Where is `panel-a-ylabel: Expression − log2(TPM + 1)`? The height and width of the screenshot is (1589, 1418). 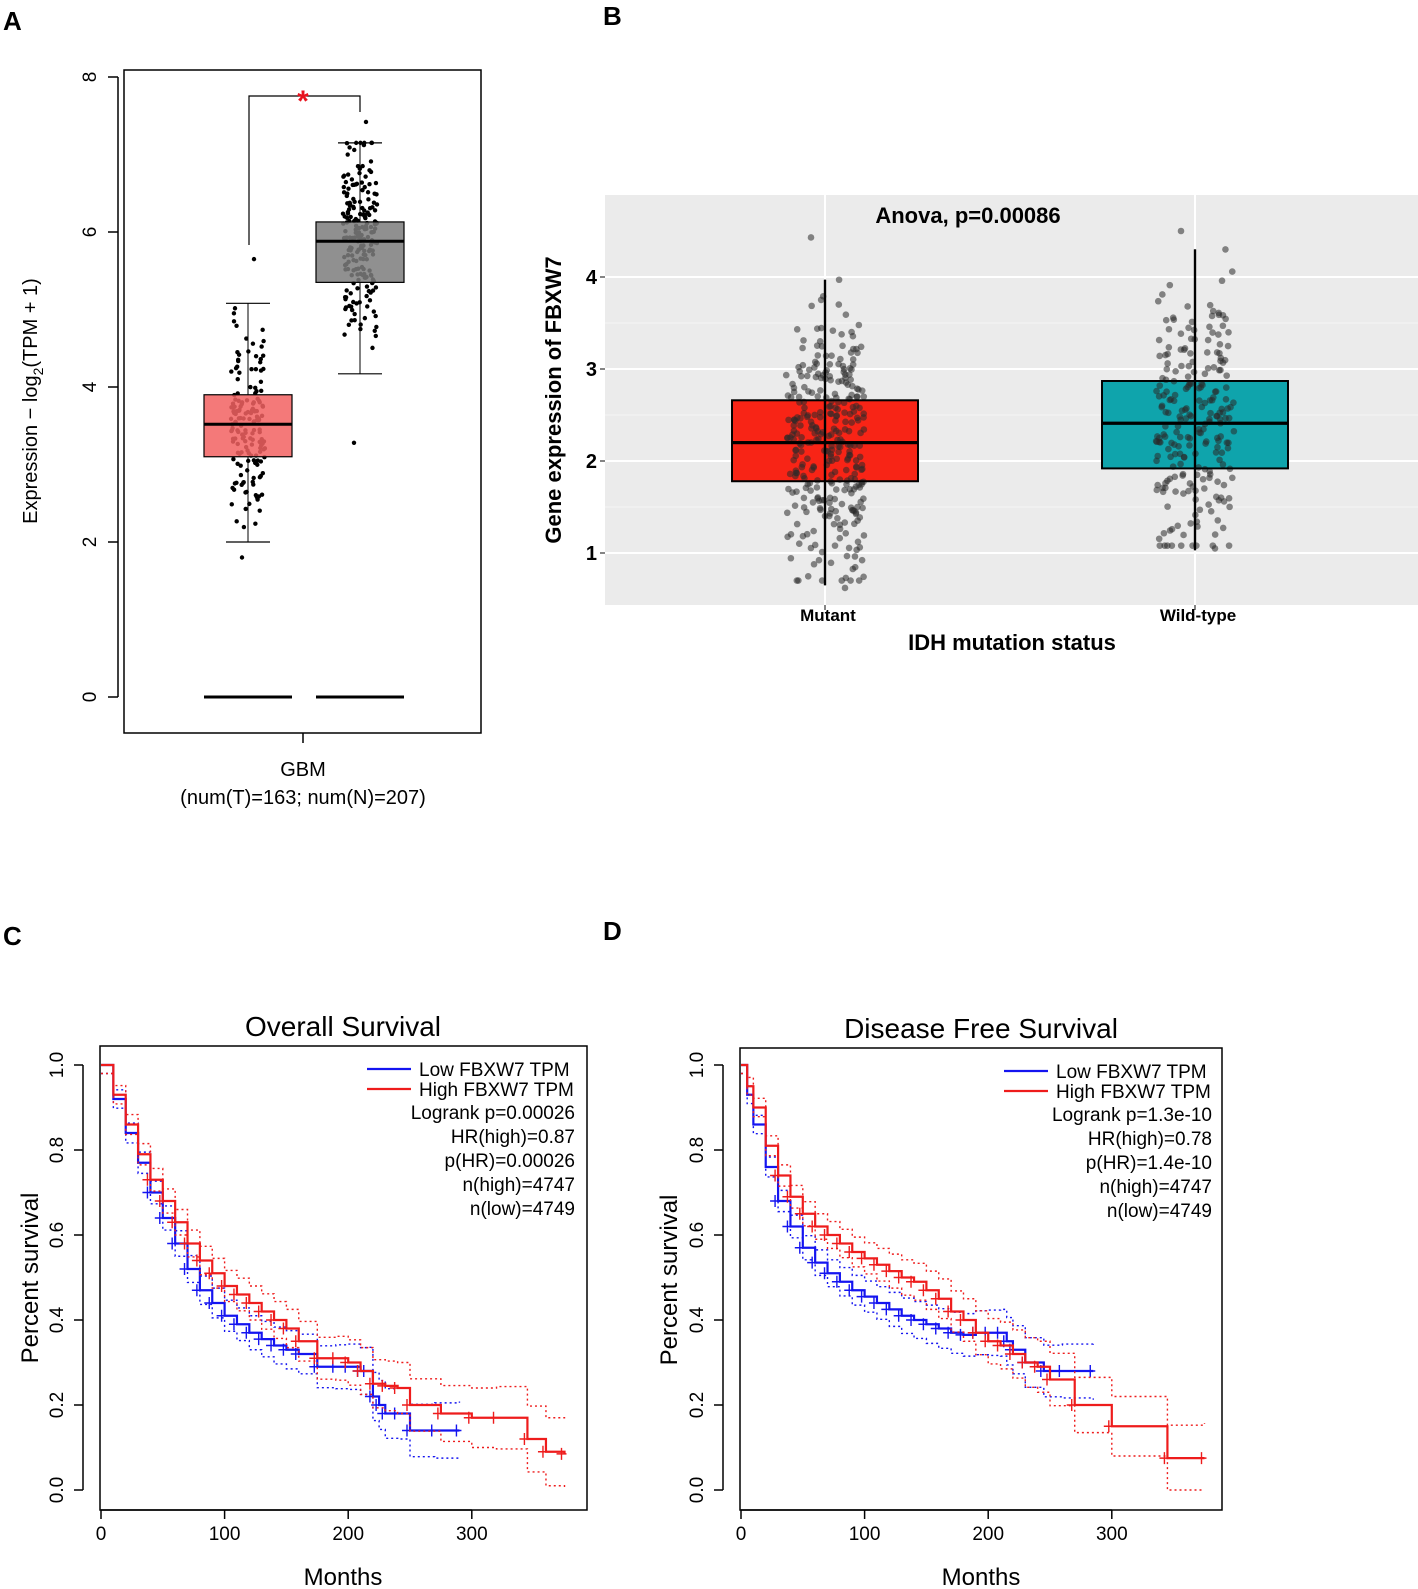
panel-a-ylabel: Expression − log2(TPM + 1) is located at coordinates (33, 401).